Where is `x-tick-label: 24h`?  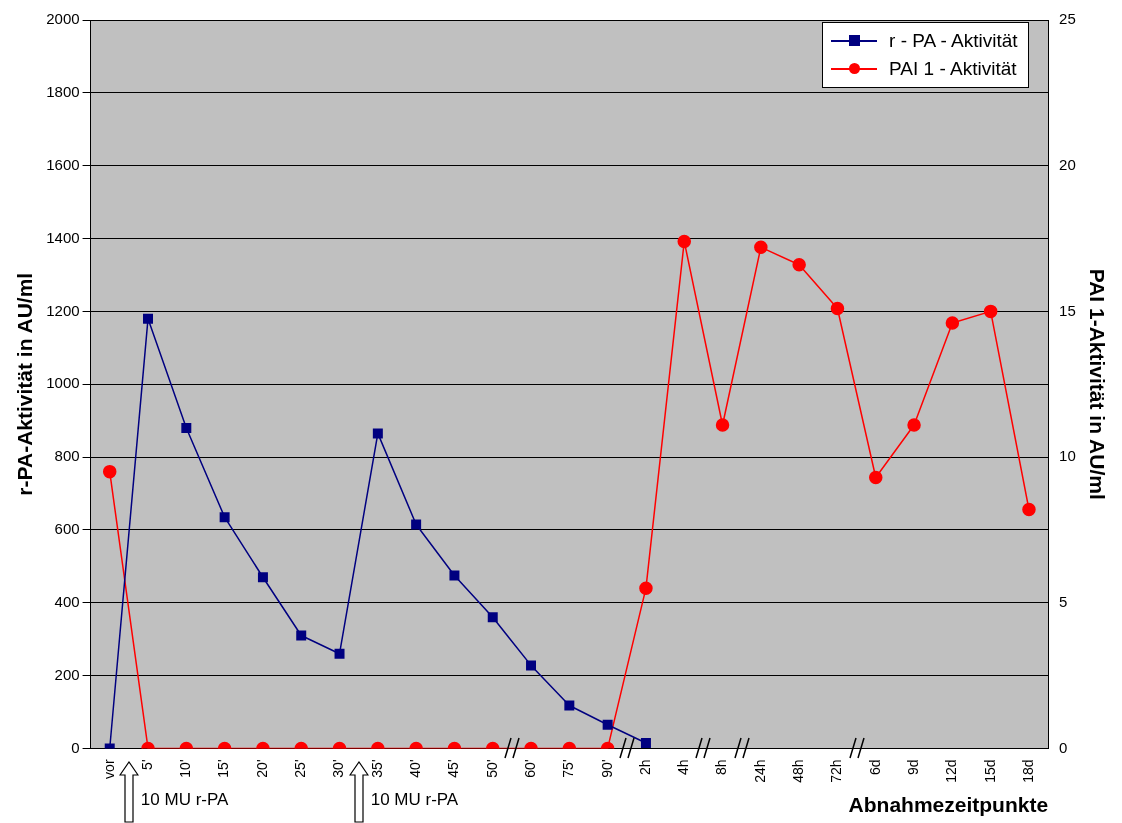
x-tick-label: 24h is located at coordinates (759, 771).